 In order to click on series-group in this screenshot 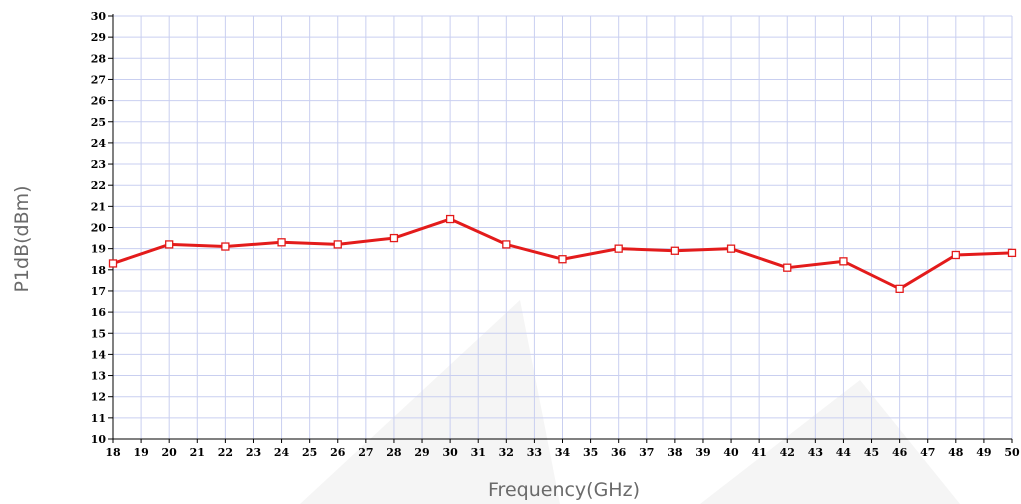, I will do `click(562, 253)`.